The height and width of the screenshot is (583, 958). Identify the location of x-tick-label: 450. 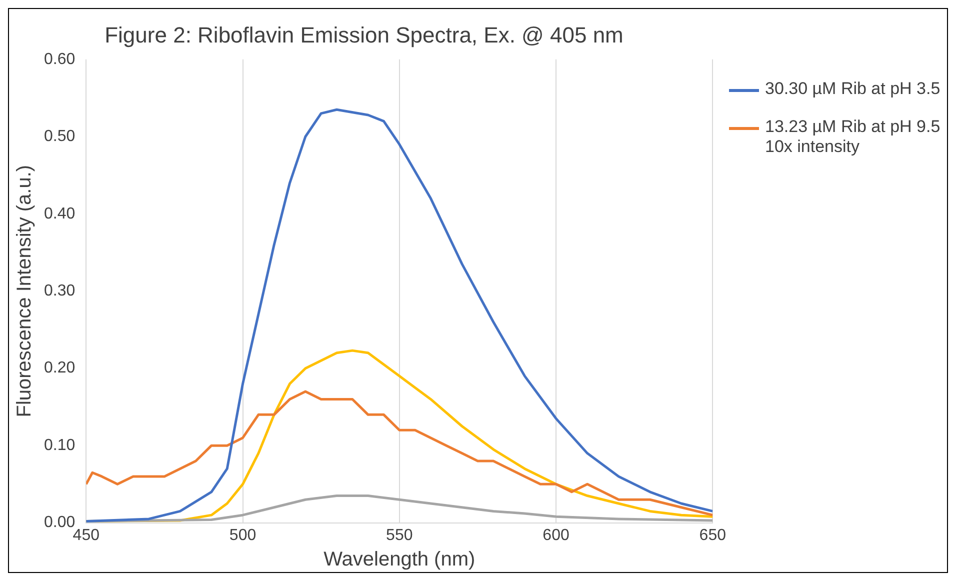
(86, 535).